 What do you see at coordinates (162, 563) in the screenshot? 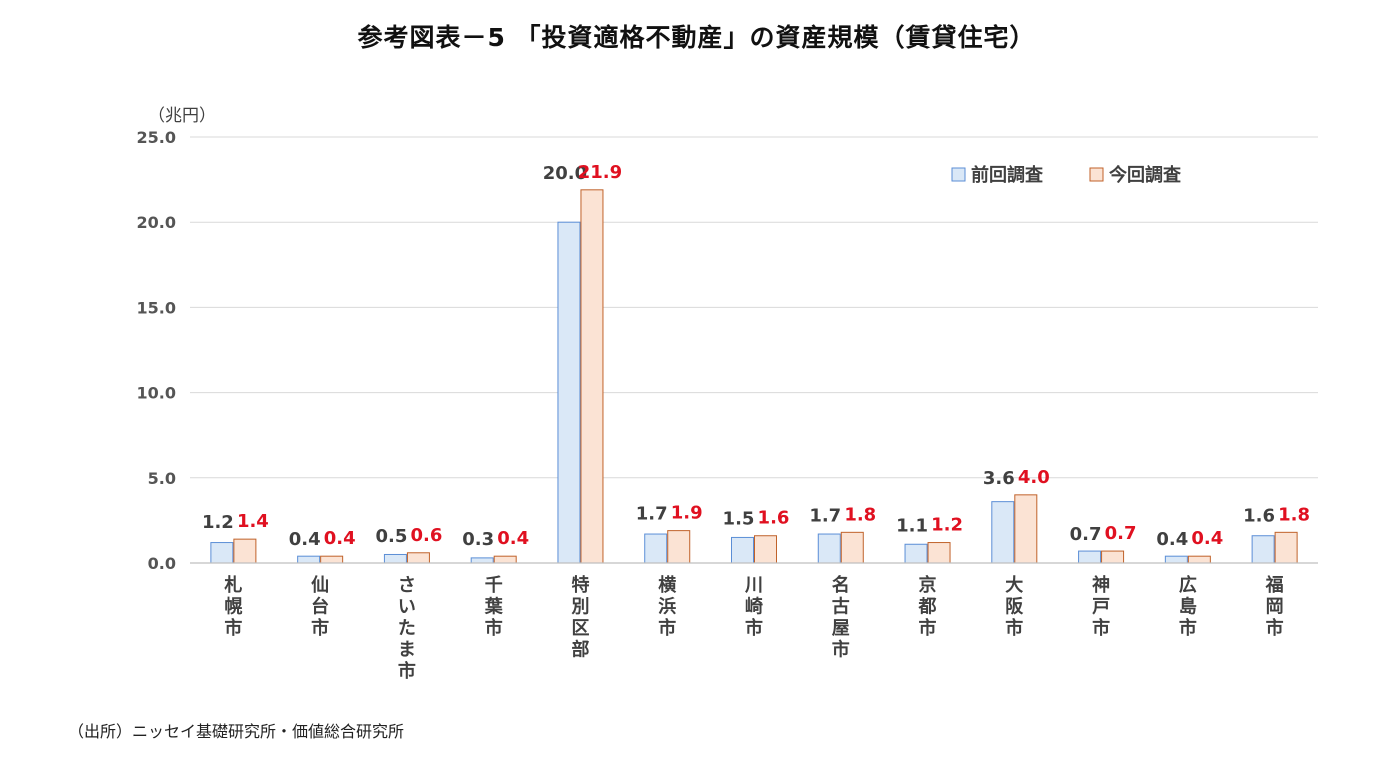
I see `y-tick-label: 0.0` at bounding box center [162, 563].